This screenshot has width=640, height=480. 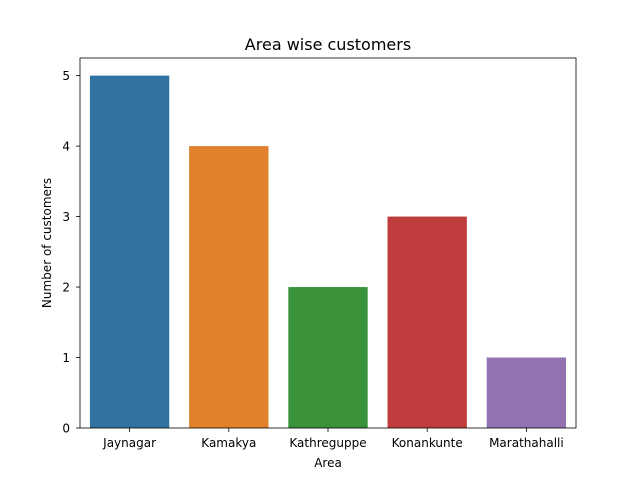 I want to click on bar-kathreguppe, so click(x=328, y=357).